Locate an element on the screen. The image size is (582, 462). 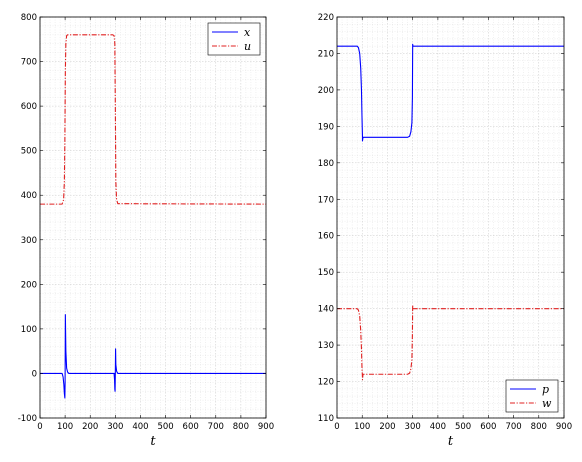
legend: pw is located at coordinates (532, 396).